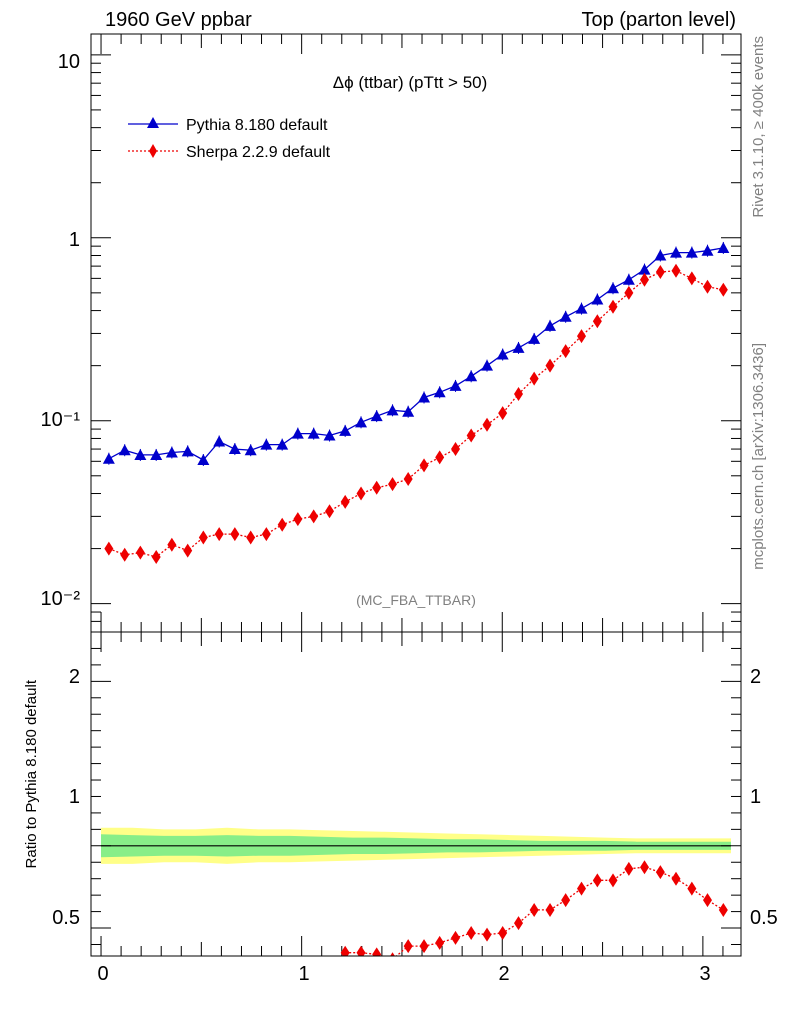 The height and width of the screenshot is (1024, 786). Describe the element at coordinates (153, 122) in the screenshot. I see `legend-marker-pythia` at that location.